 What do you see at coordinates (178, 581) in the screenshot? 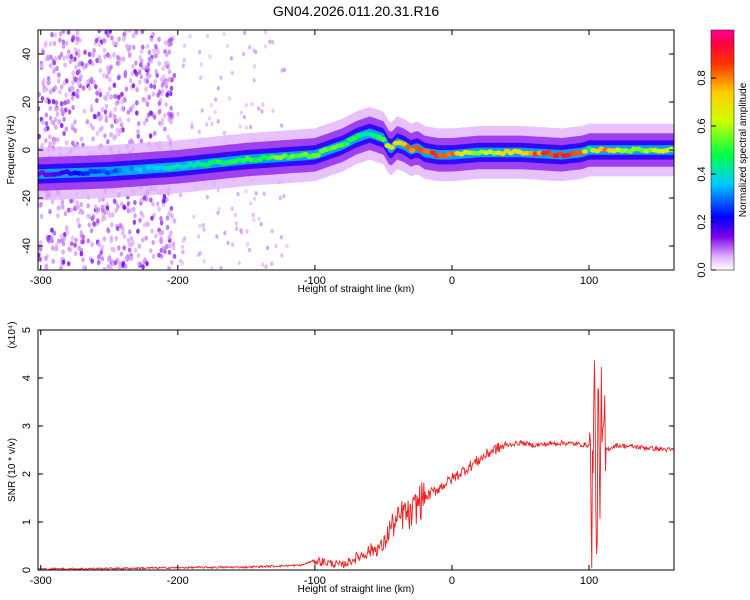
I see `snr-x-tick-label: -200` at bounding box center [178, 581].